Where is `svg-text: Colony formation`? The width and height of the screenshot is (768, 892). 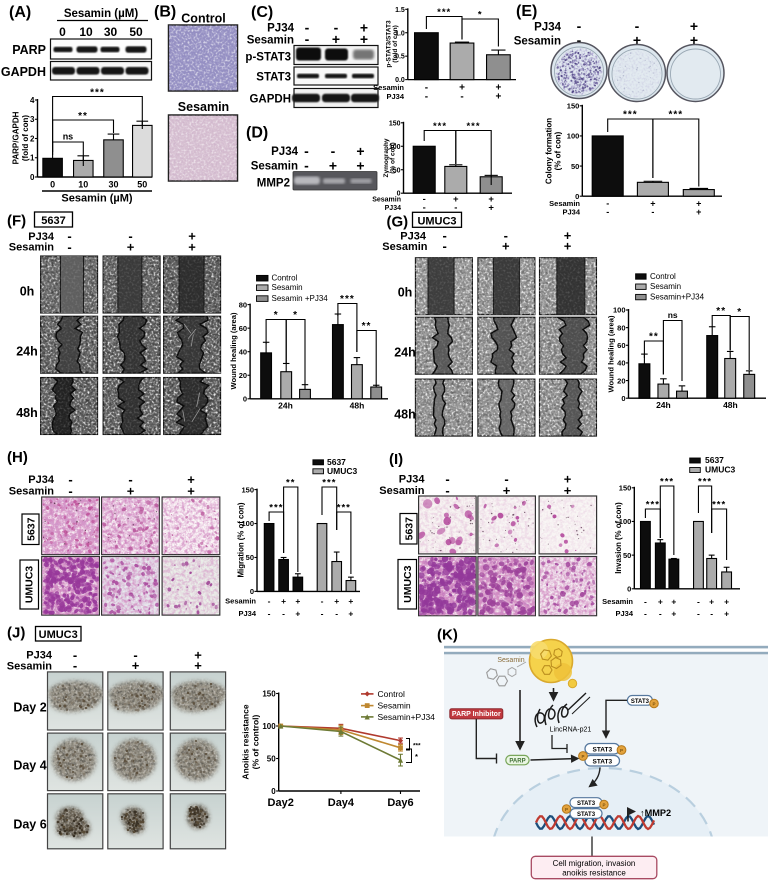
svg-text: Colony formation is located at coordinates (549, 151).